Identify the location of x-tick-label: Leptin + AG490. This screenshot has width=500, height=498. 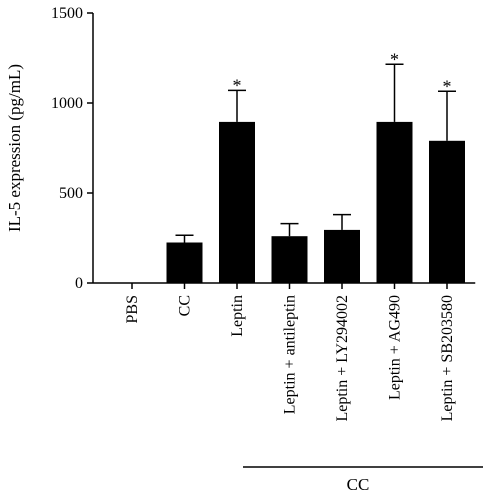
(395, 347).